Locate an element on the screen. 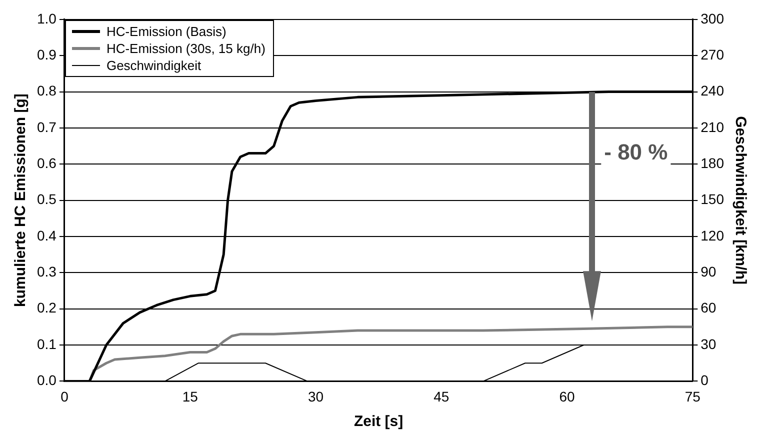  x-tick-label: 30 is located at coordinates (316, 396).